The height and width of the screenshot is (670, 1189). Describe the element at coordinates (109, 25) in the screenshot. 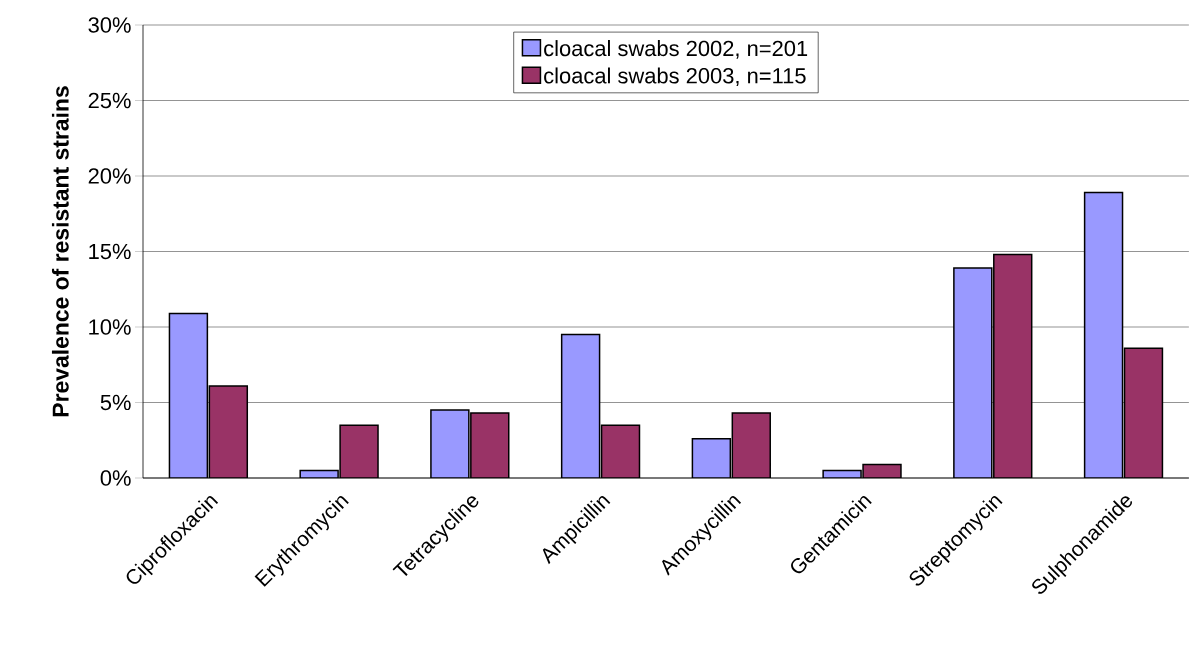

I see `y-tick-label: 30%` at that location.